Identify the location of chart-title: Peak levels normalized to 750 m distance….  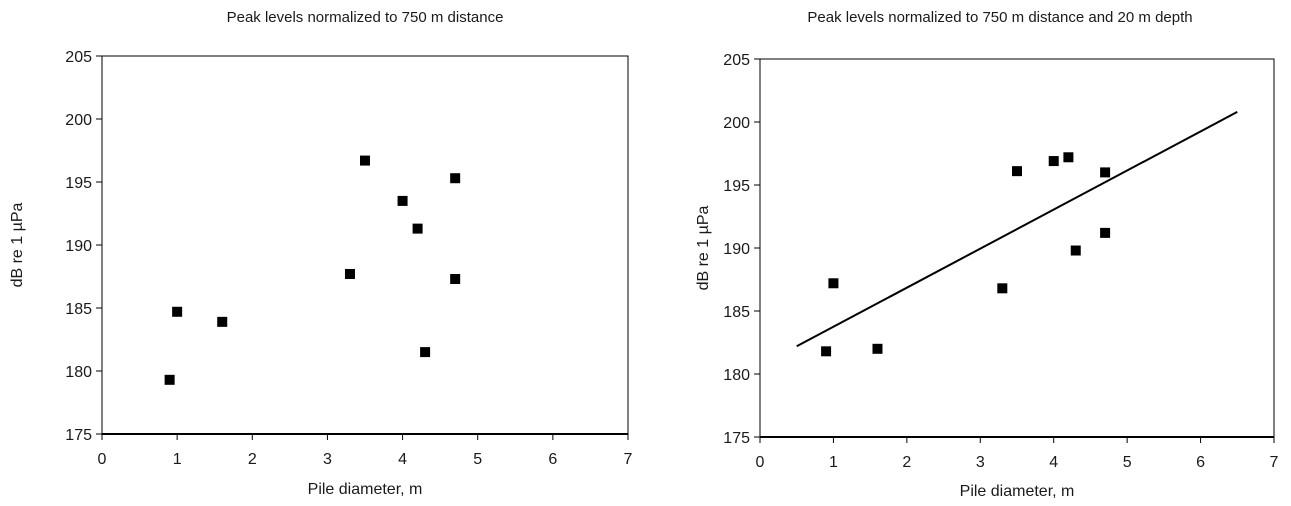
(999, 17).